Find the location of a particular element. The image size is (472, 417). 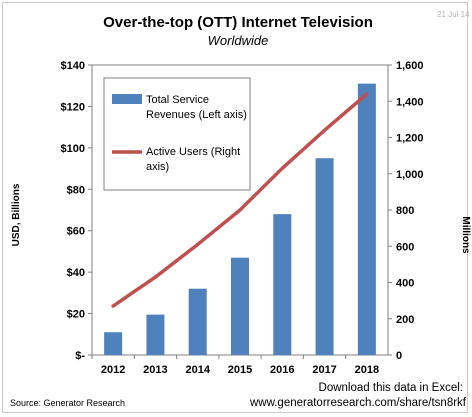

left-axis-tick-label: $- is located at coordinates (80, 356).